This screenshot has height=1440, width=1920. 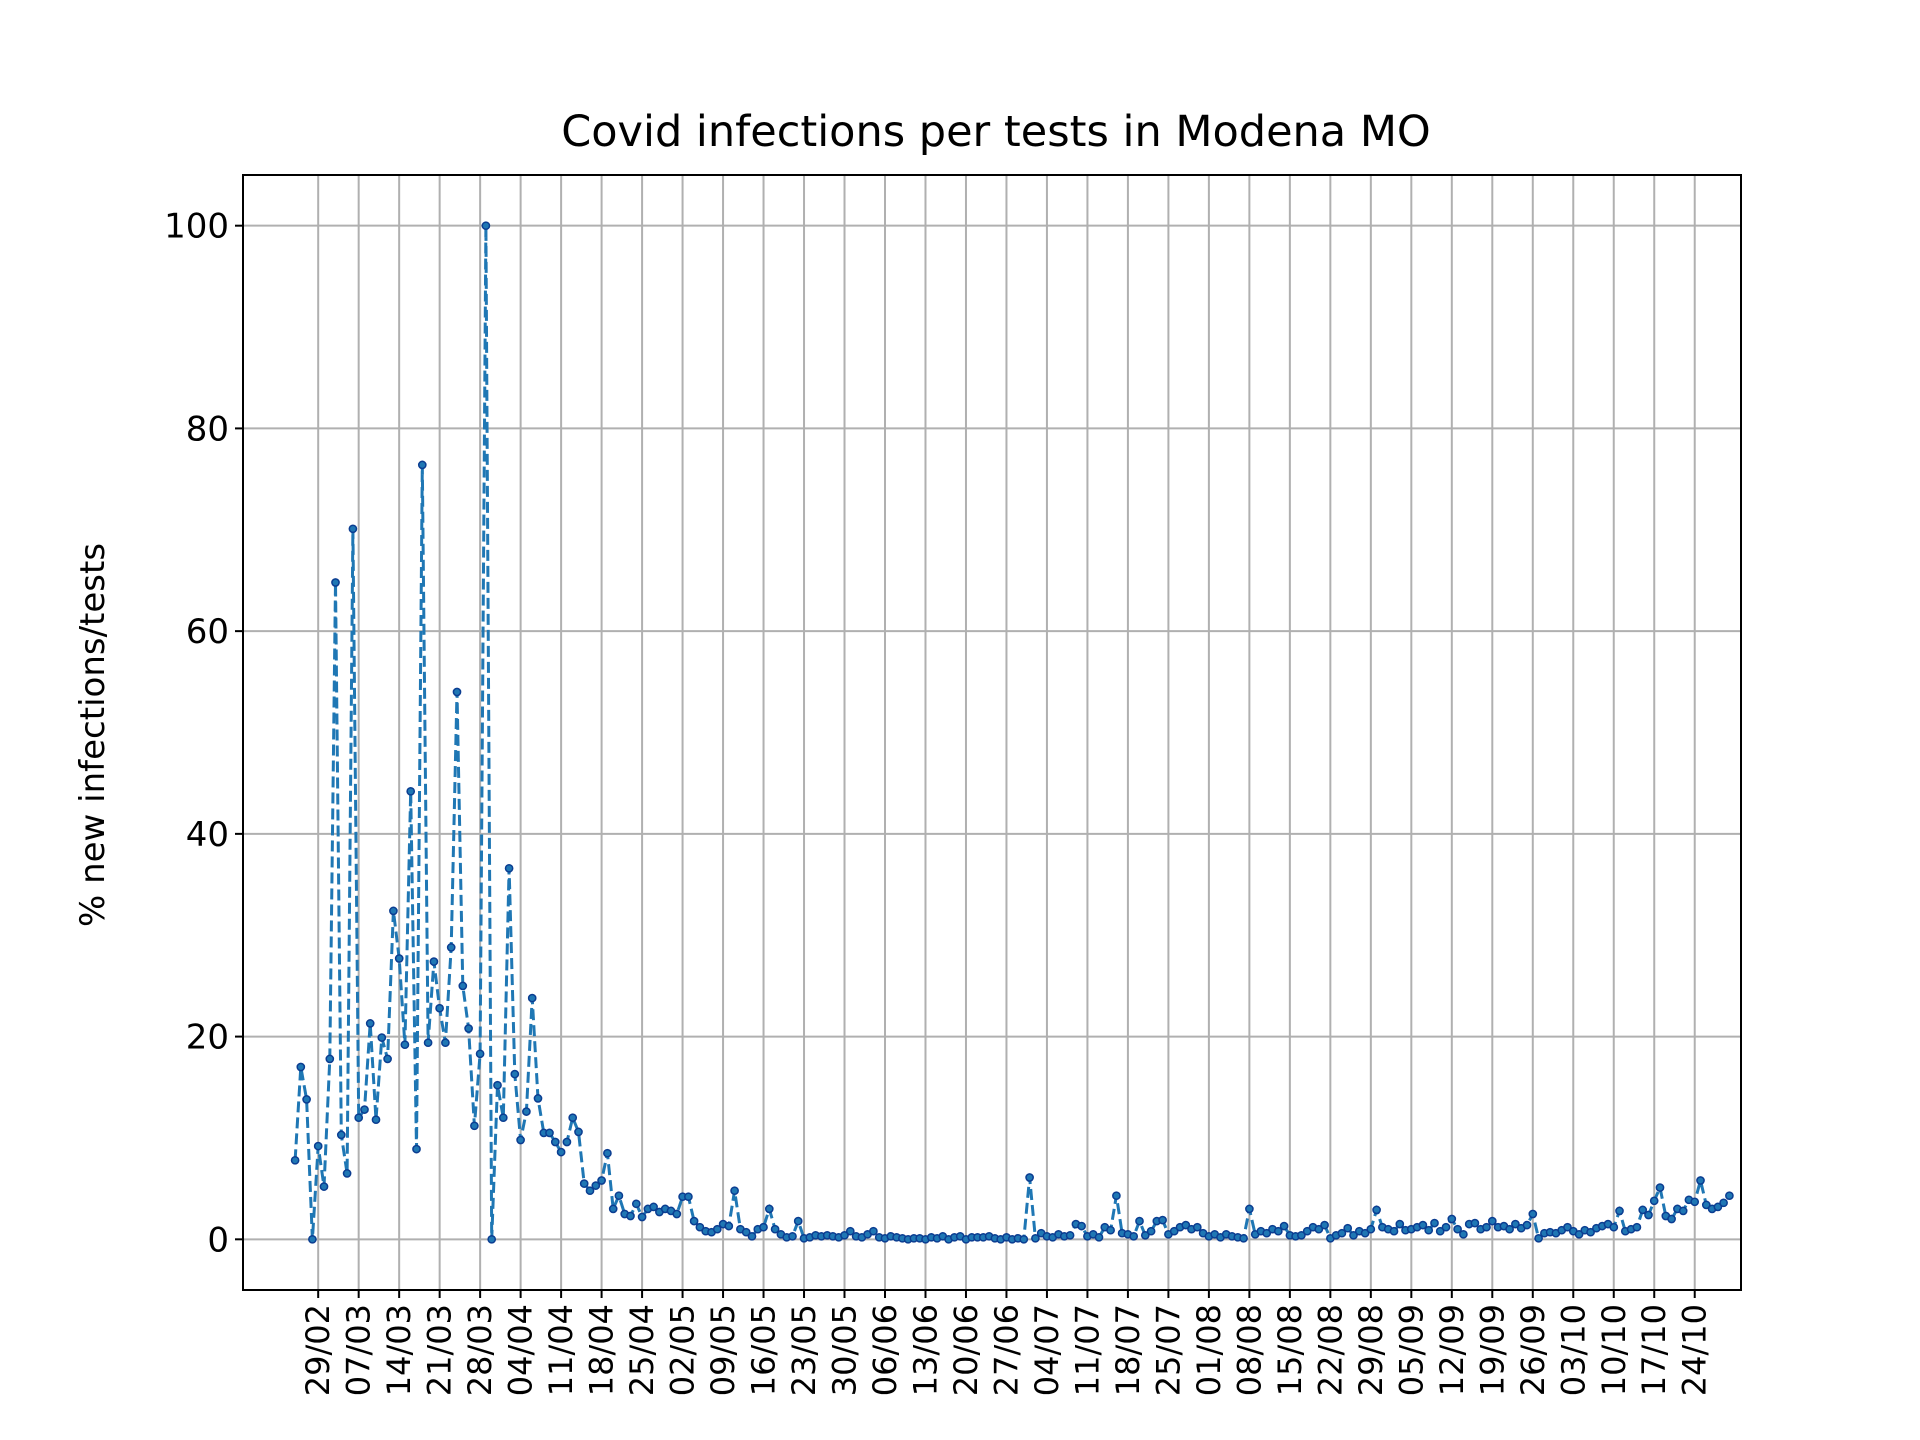 I want to click on x-tick-label: 20/06, so click(x=966, y=1350).